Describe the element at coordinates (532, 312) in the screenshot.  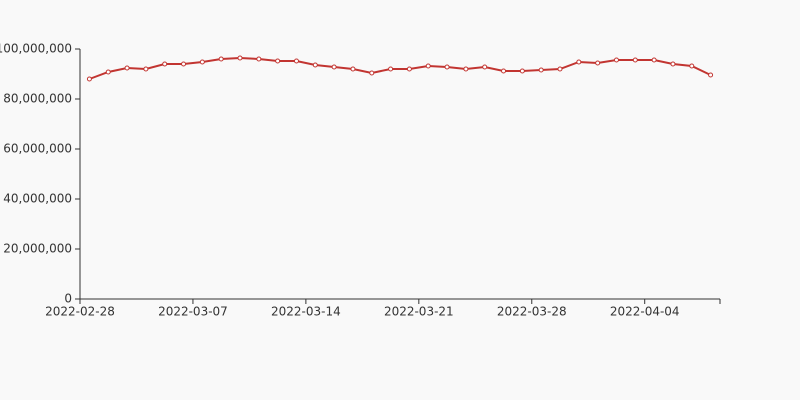
I see `x-tick-label: 2022-03-28` at that location.